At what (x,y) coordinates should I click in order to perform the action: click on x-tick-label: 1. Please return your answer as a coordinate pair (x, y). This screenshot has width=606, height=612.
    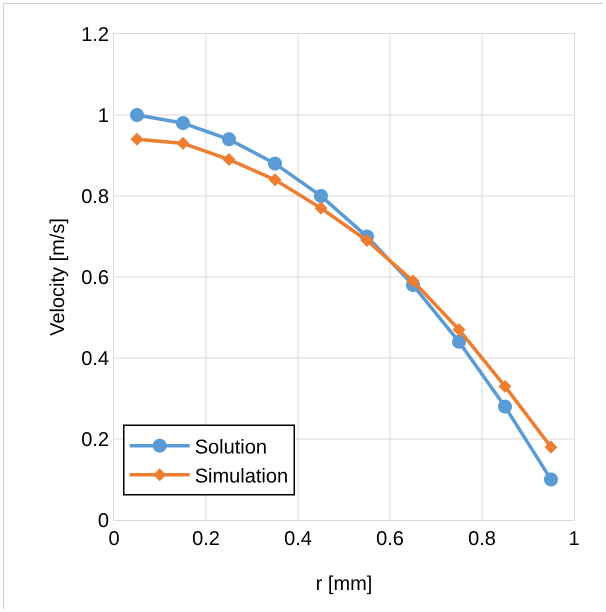
    Looking at the image, I should click on (574, 539).